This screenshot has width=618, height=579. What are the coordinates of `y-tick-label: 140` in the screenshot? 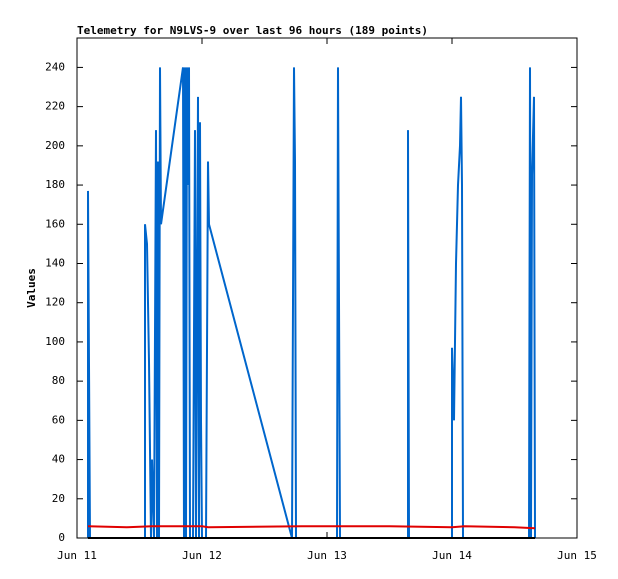 It's located at (55, 262).